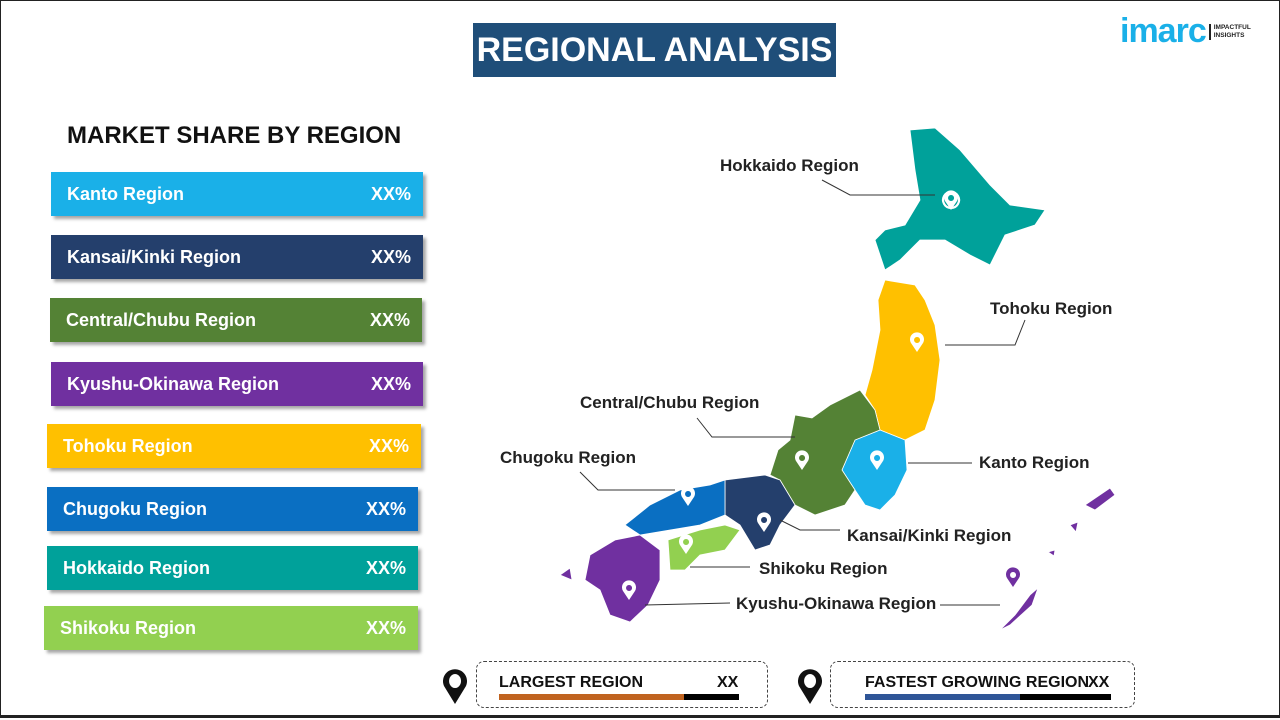  Describe the element at coordinates (619, 697) in the screenshot. I see `largest-region-bar` at that location.